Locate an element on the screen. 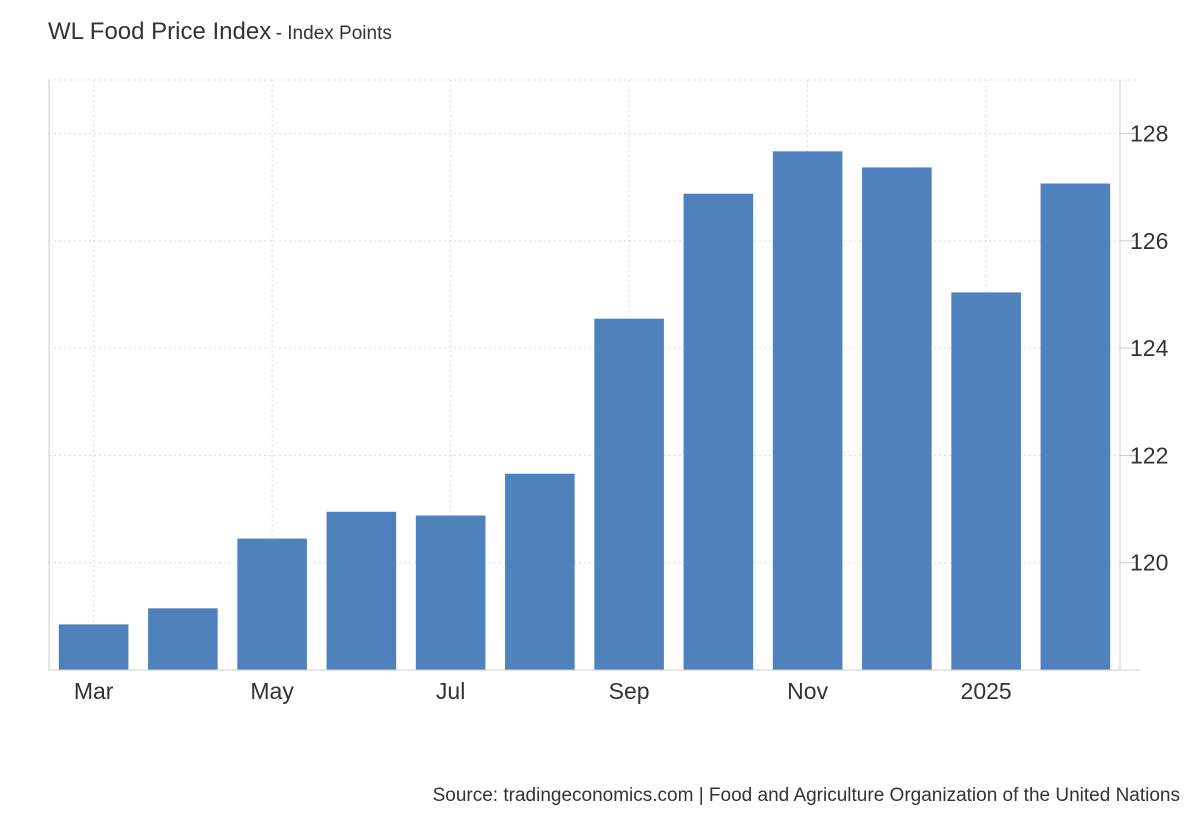 The width and height of the screenshot is (1200, 820). x-tick-label: Nov is located at coordinates (807, 691).